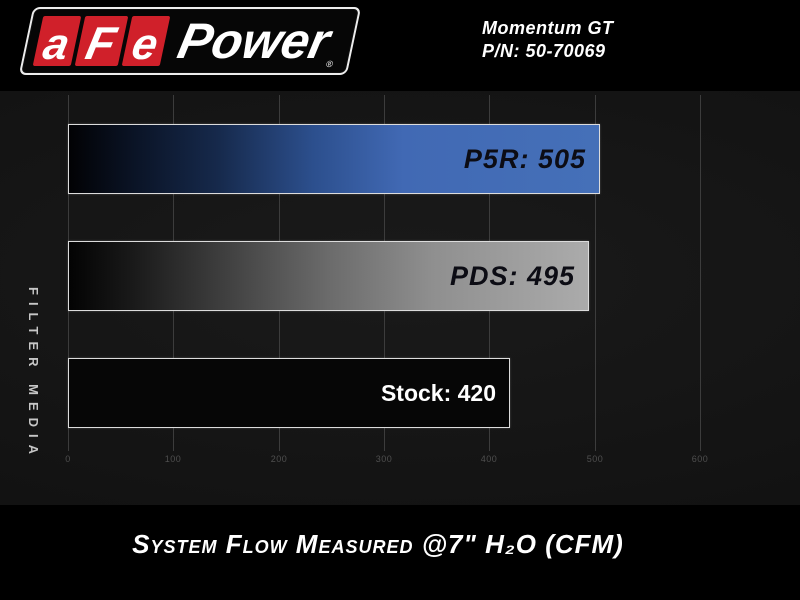 The image size is (800, 600). Describe the element at coordinates (289, 393) in the screenshot. I see `bar-stock: Stock: 420` at that location.